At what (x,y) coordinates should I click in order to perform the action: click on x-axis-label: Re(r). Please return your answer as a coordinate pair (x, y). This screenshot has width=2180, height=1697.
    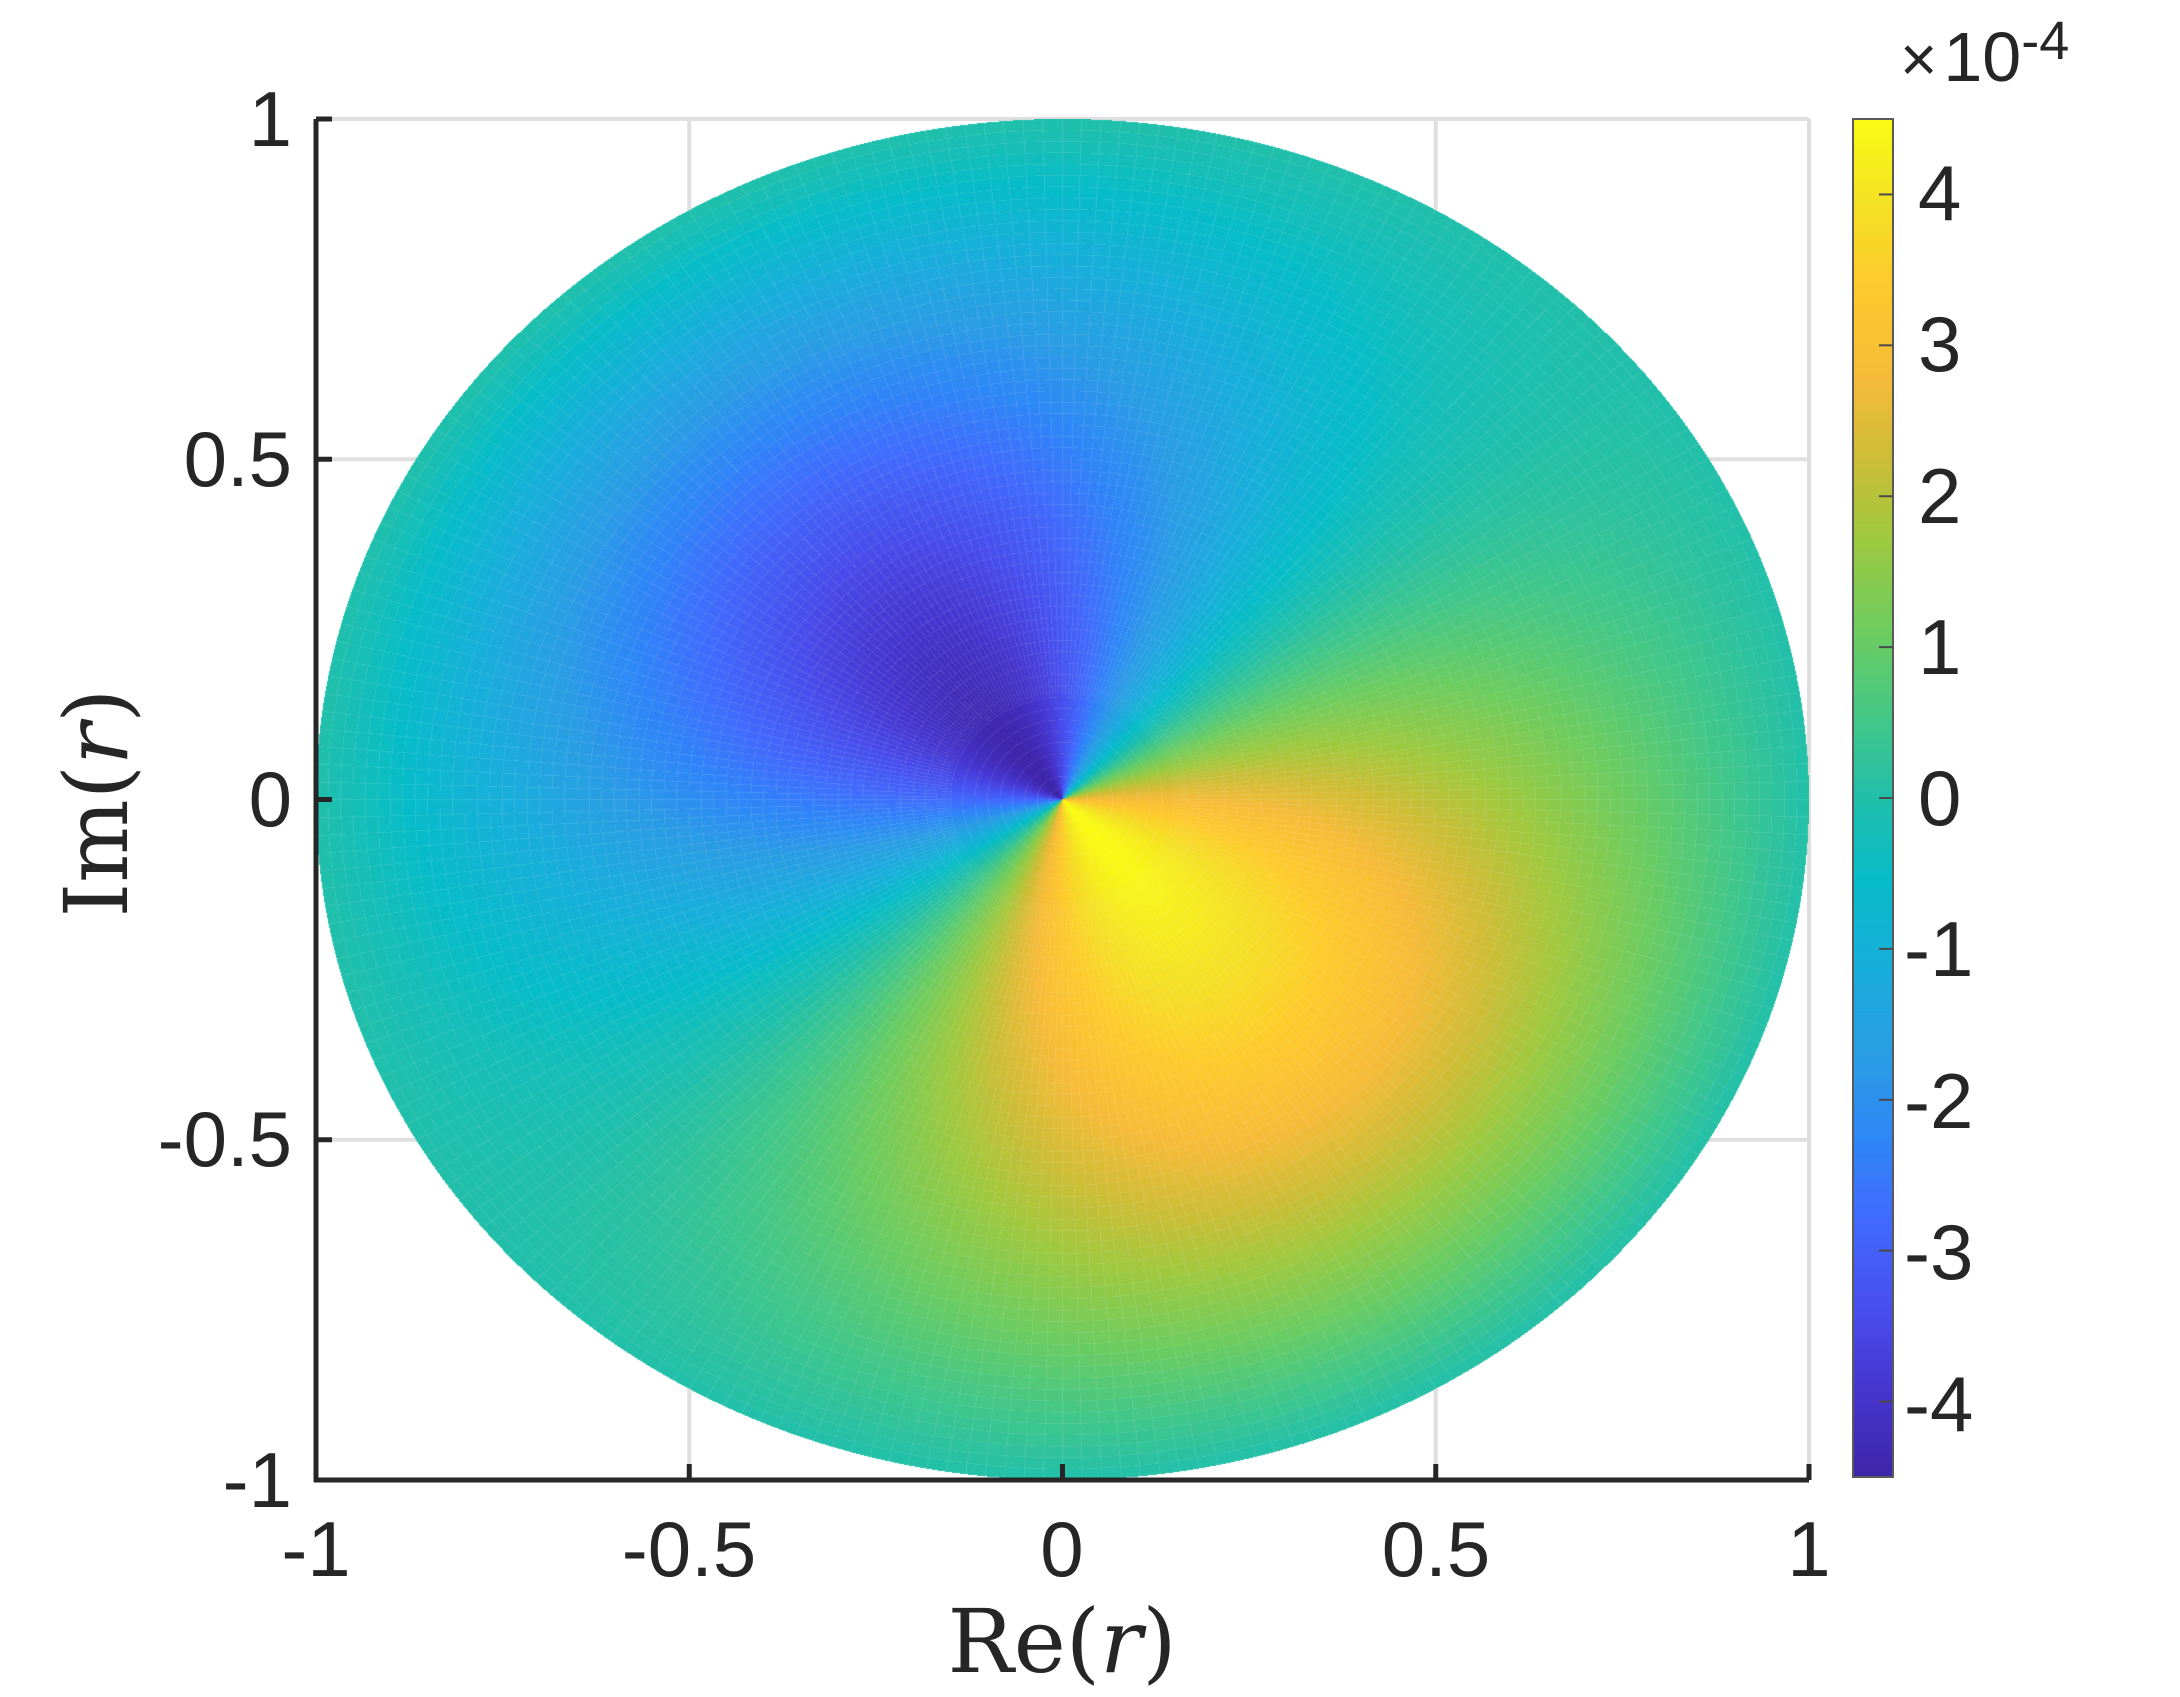
    Looking at the image, I should click on (1061, 1642).